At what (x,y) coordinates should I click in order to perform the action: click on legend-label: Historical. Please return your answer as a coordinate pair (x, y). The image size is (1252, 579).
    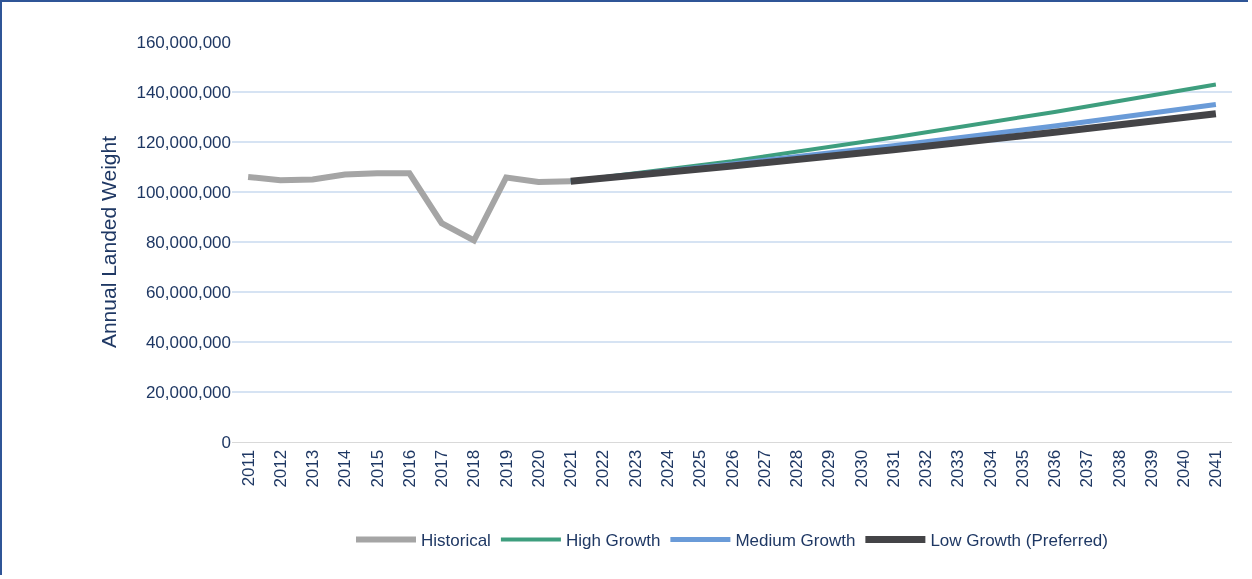
    Looking at the image, I should click on (456, 541).